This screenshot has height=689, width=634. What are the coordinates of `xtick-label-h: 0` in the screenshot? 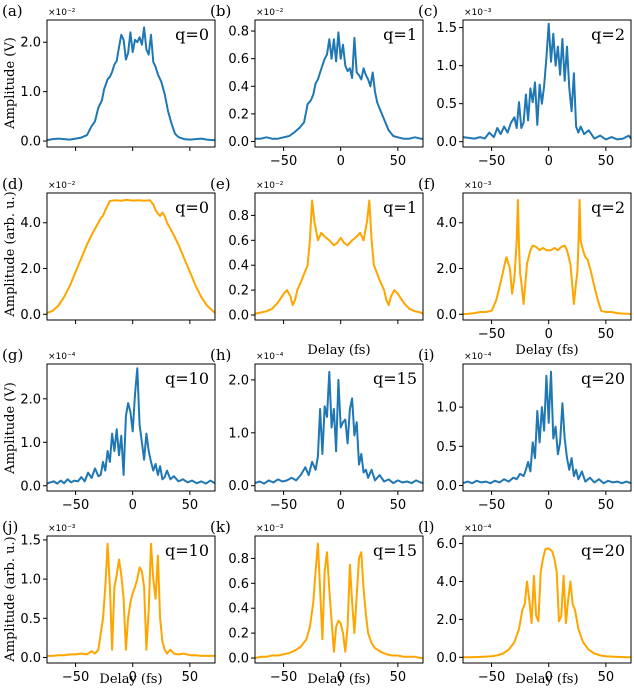 It's located at (341, 505).